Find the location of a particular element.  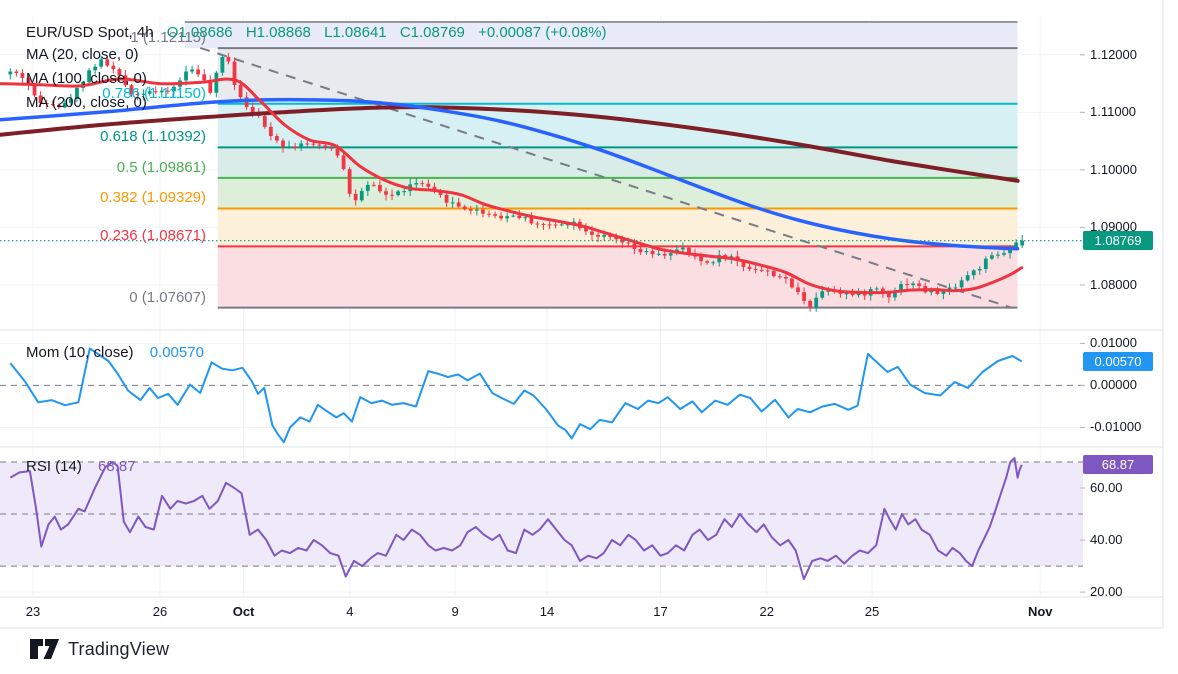

ohlc-high-label: H is located at coordinates (251, 32).